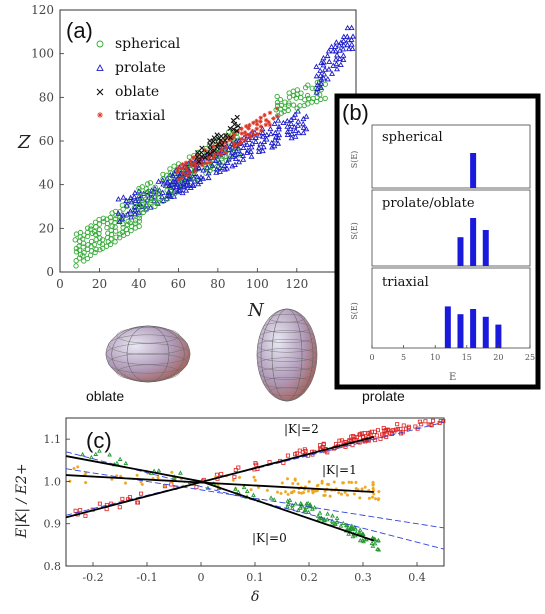 Image resolution: width=545 pixels, height=614 pixels. I want to click on legend-marker-triaxial, so click(100, 115).